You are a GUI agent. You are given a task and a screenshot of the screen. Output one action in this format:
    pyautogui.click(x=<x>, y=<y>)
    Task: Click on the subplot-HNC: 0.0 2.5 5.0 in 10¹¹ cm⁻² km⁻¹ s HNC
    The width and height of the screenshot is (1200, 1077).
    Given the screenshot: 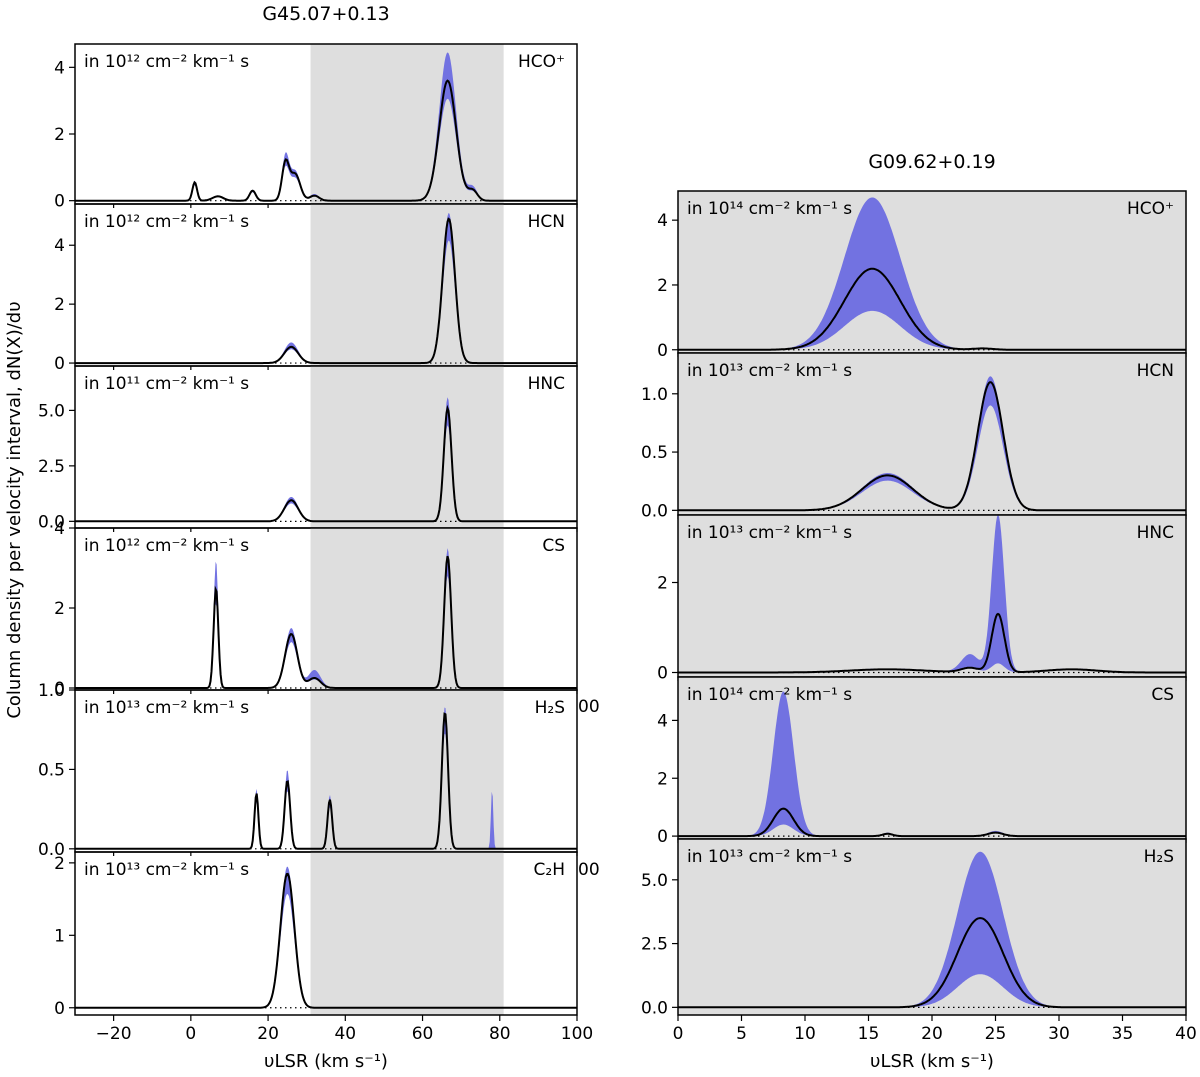 What is the action you would take?
    pyautogui.click(x=308, y=448)
    